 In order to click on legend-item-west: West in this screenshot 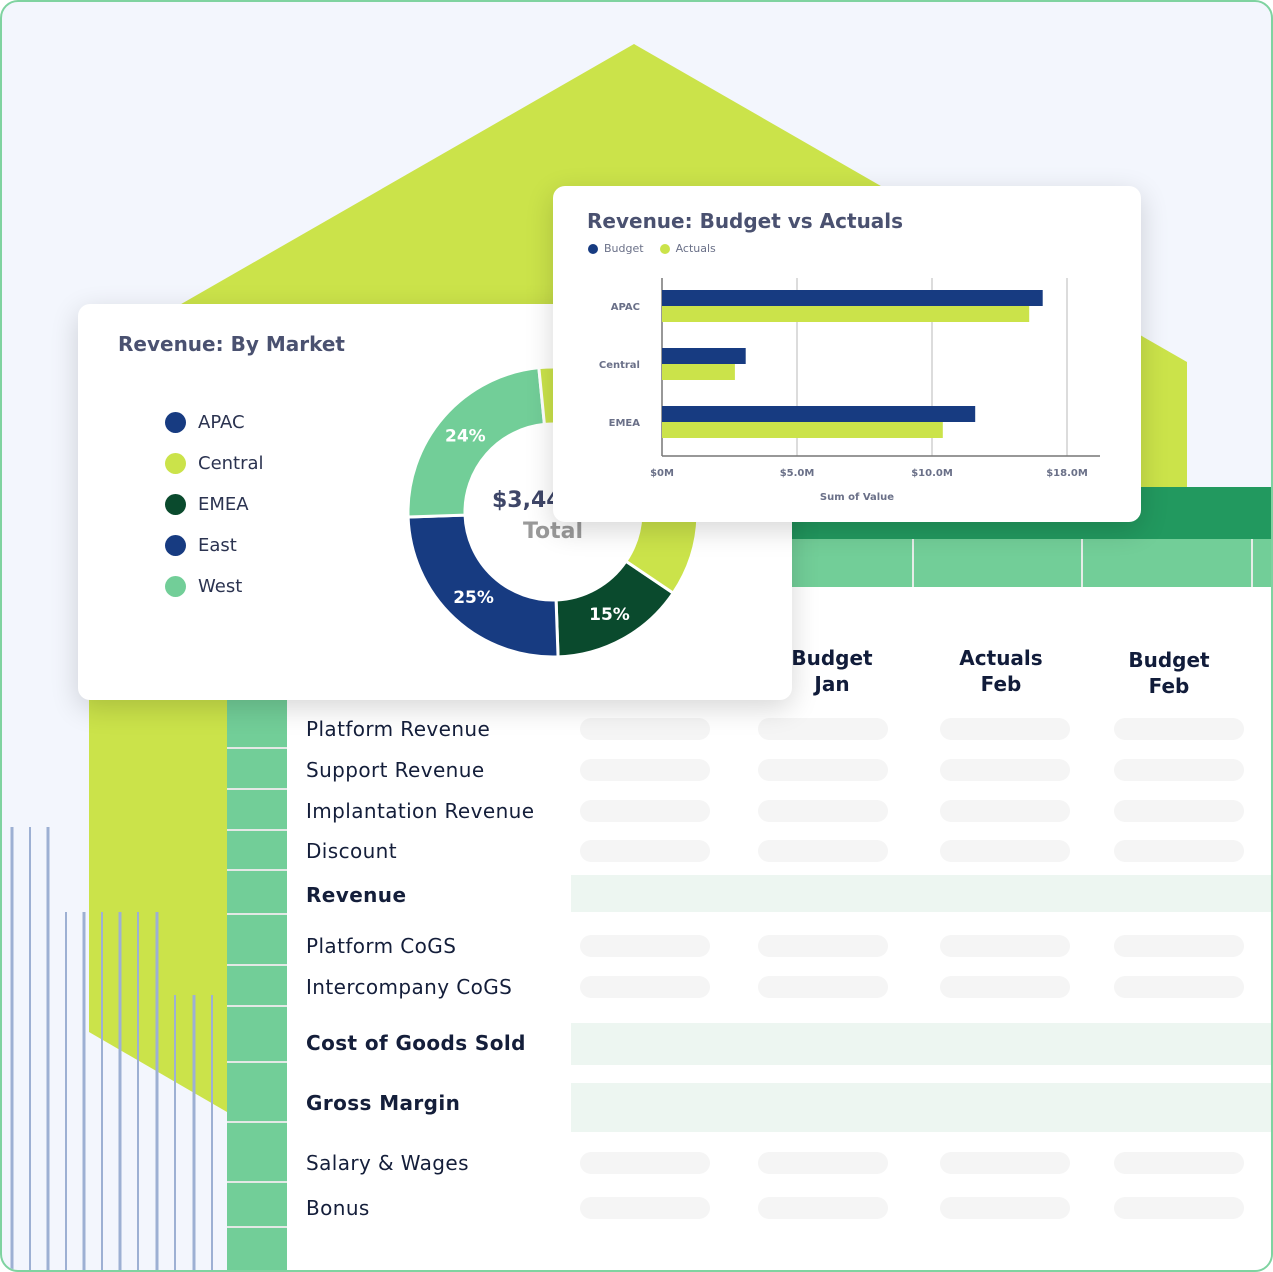, I will do `click(203, 586)`.